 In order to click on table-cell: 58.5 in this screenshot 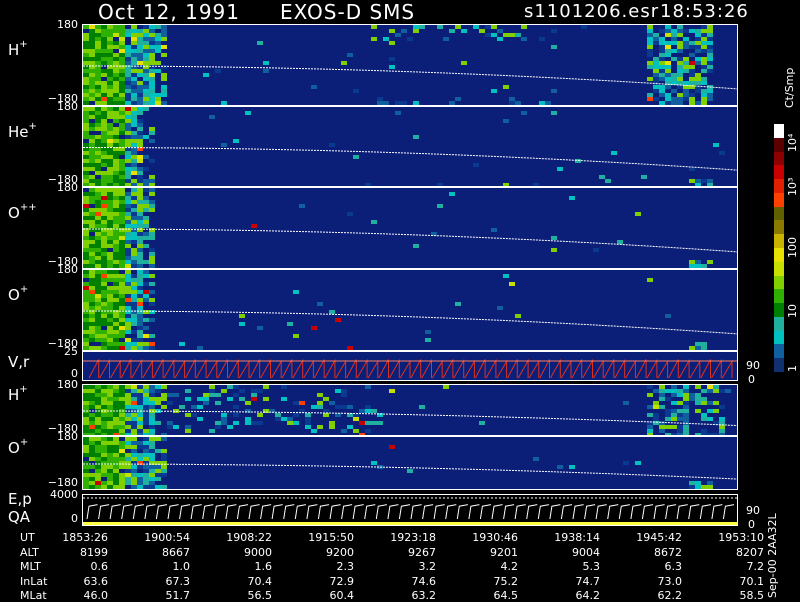, I will do `click(752, 595)`.